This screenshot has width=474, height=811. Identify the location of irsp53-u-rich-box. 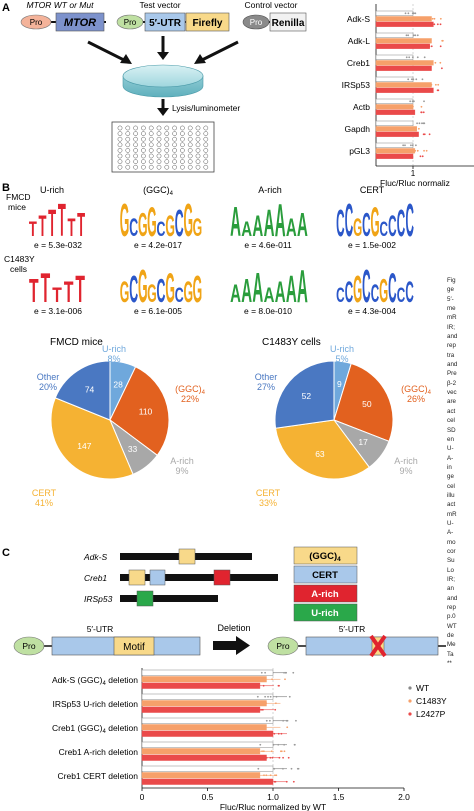
(145, 598).